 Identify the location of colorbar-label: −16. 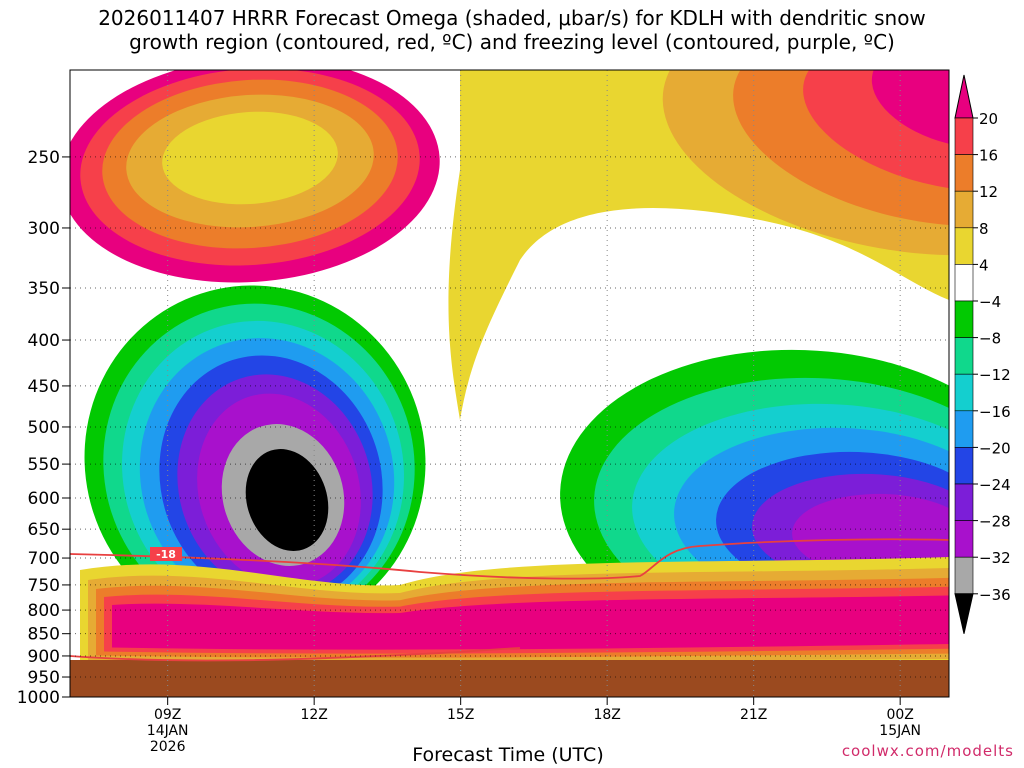
(995, 412).